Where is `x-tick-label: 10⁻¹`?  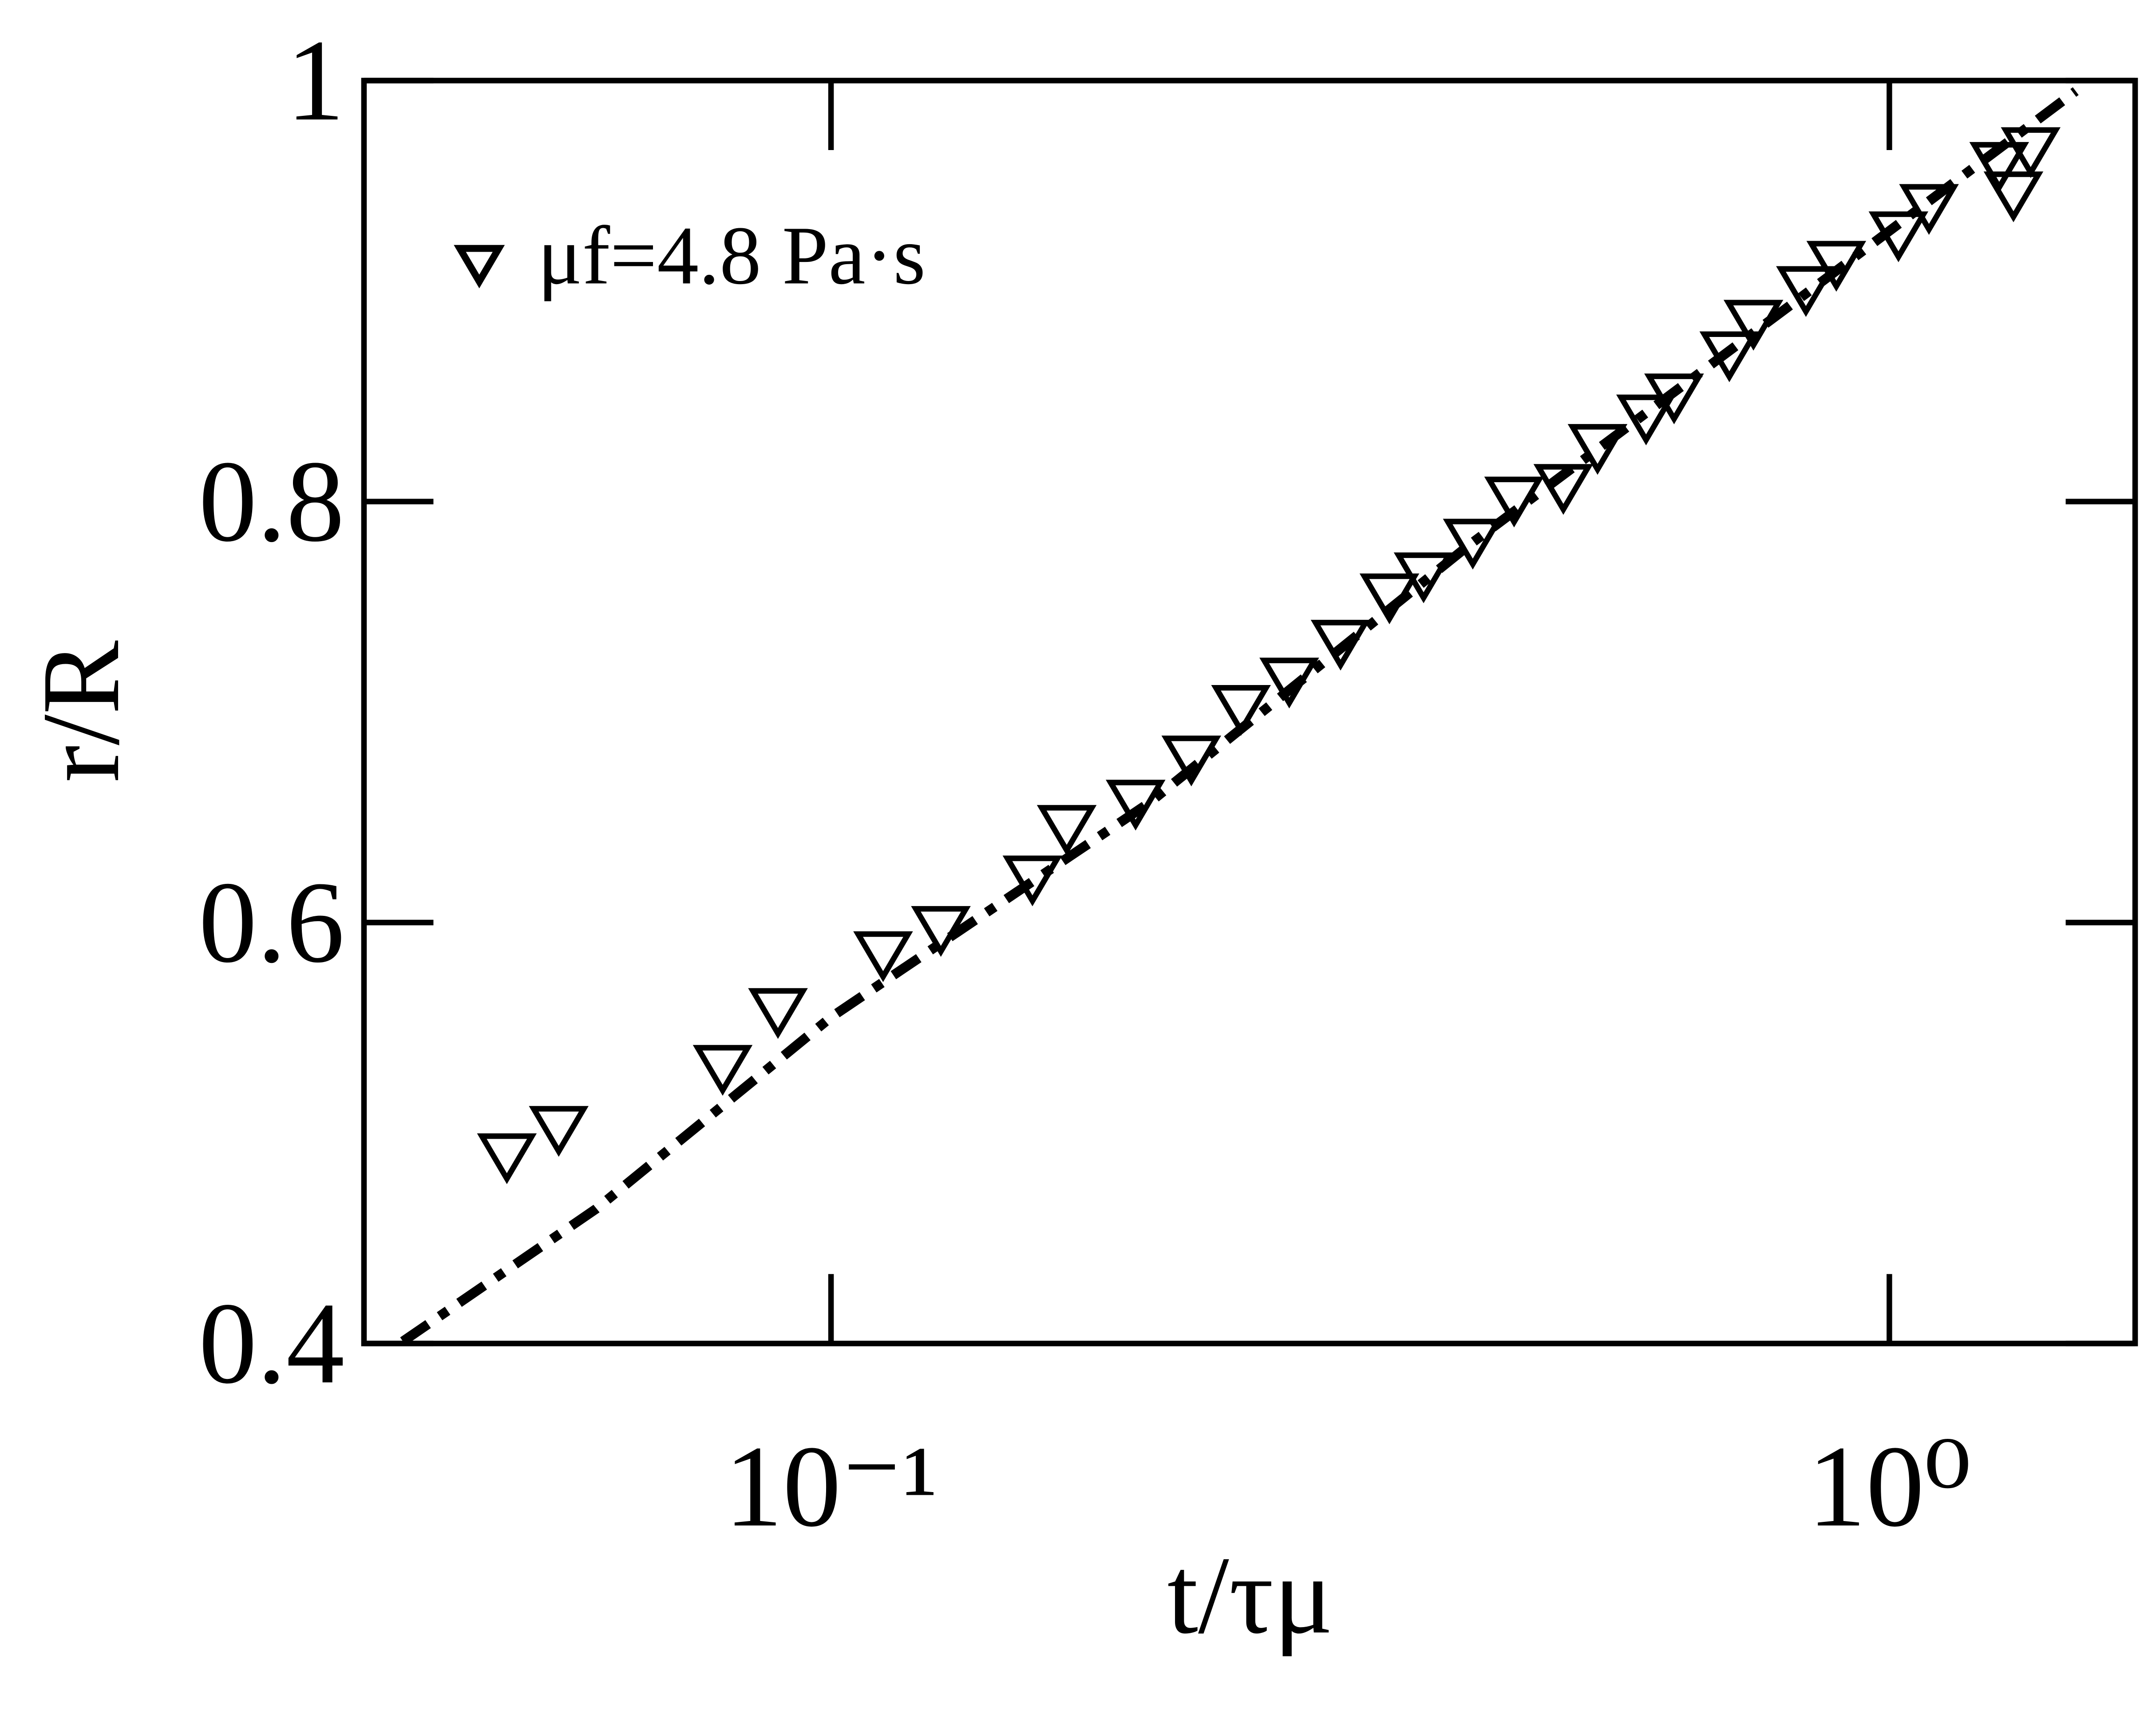 x-tick-label: 10⁻¹ is located at coordinates (831, 1486).